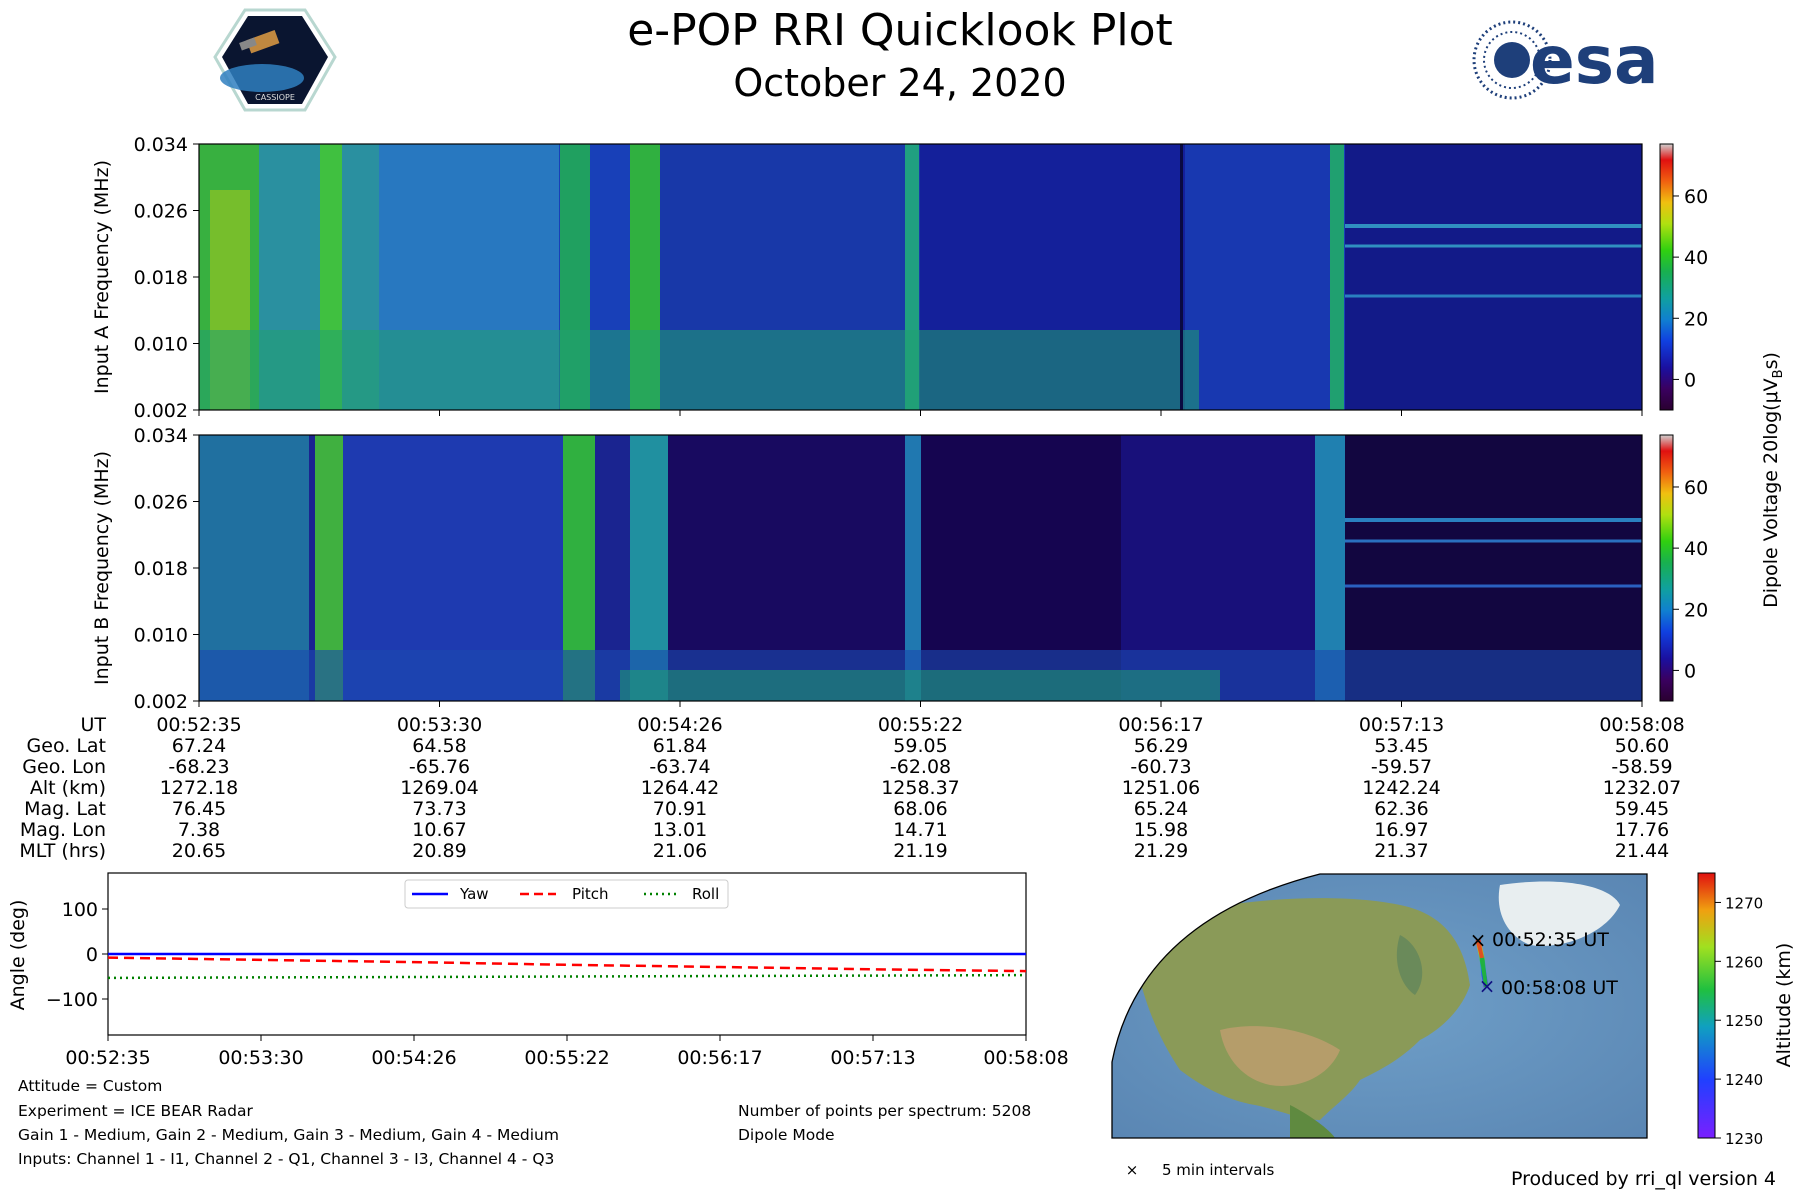 The width and height of the screenshot is (1800, 1200). What do you see at coordinates (1642, 830) in the screenshot?
I see `ephemeris-cell: 17.76` at bounding box center [1642, 830].